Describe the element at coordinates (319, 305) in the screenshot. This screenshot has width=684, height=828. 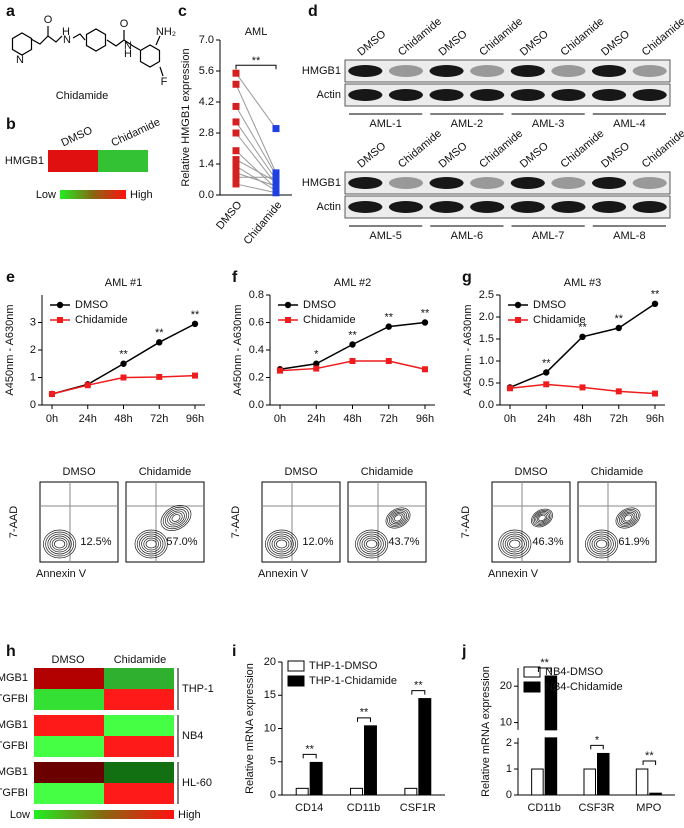
I see `legend-label: DMSO` at that location.